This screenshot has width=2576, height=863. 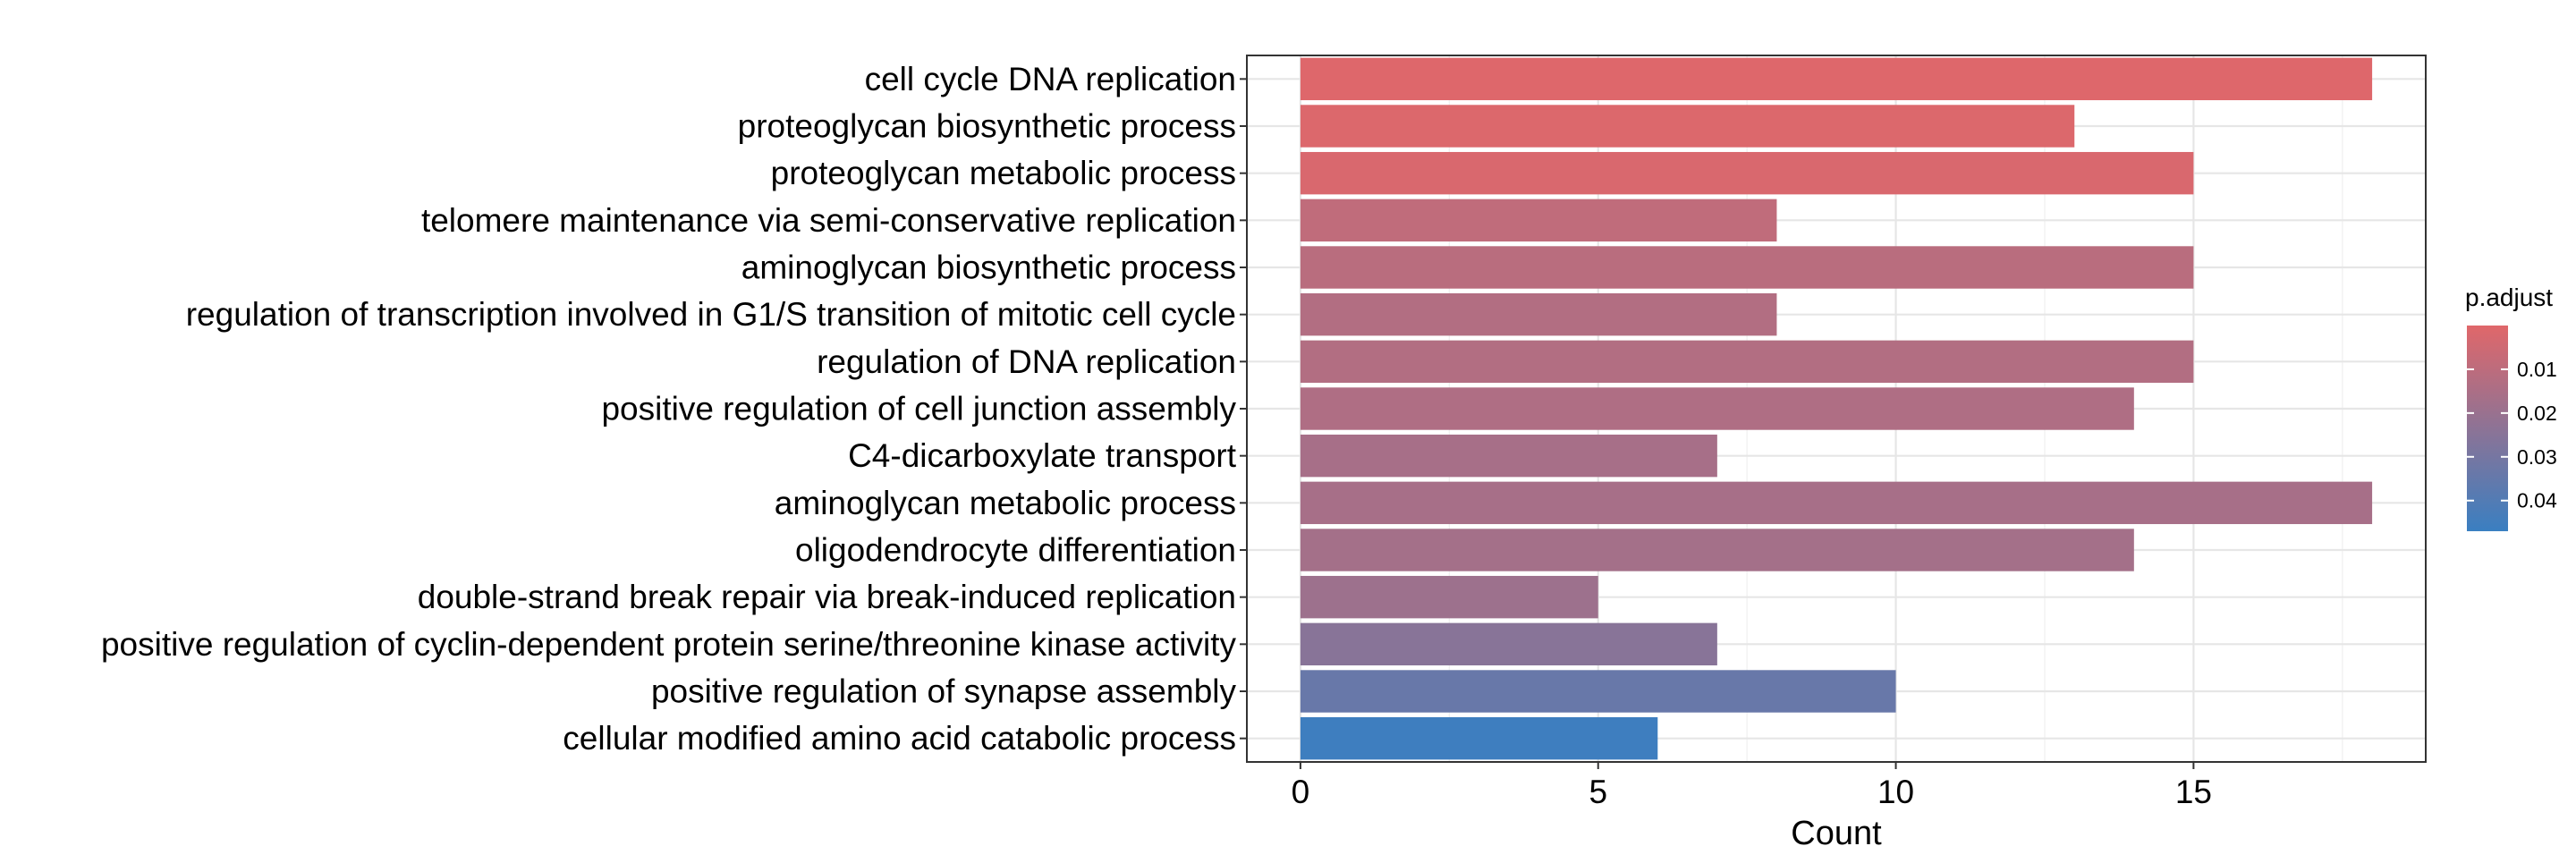 I want to click on x-tick-label: 5, so click(x=1598, y=792).